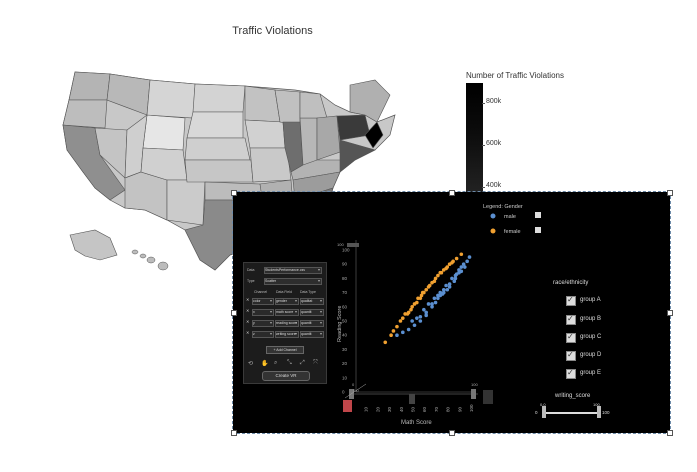 The height and width of the screenshot is (472, 697). What do you see at coordinates (293, 281) in the screenshot?
I see `type-select: Scatter` at bounding box center [293, 281].